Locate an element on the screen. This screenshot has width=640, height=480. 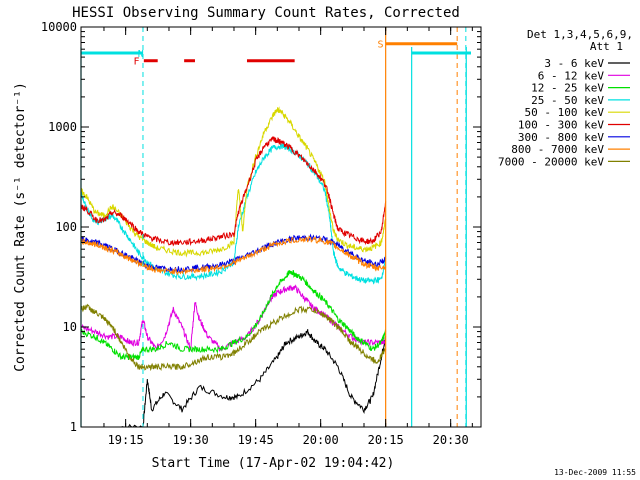
y-tick-label: 1 is located at coordinates (73, 427).